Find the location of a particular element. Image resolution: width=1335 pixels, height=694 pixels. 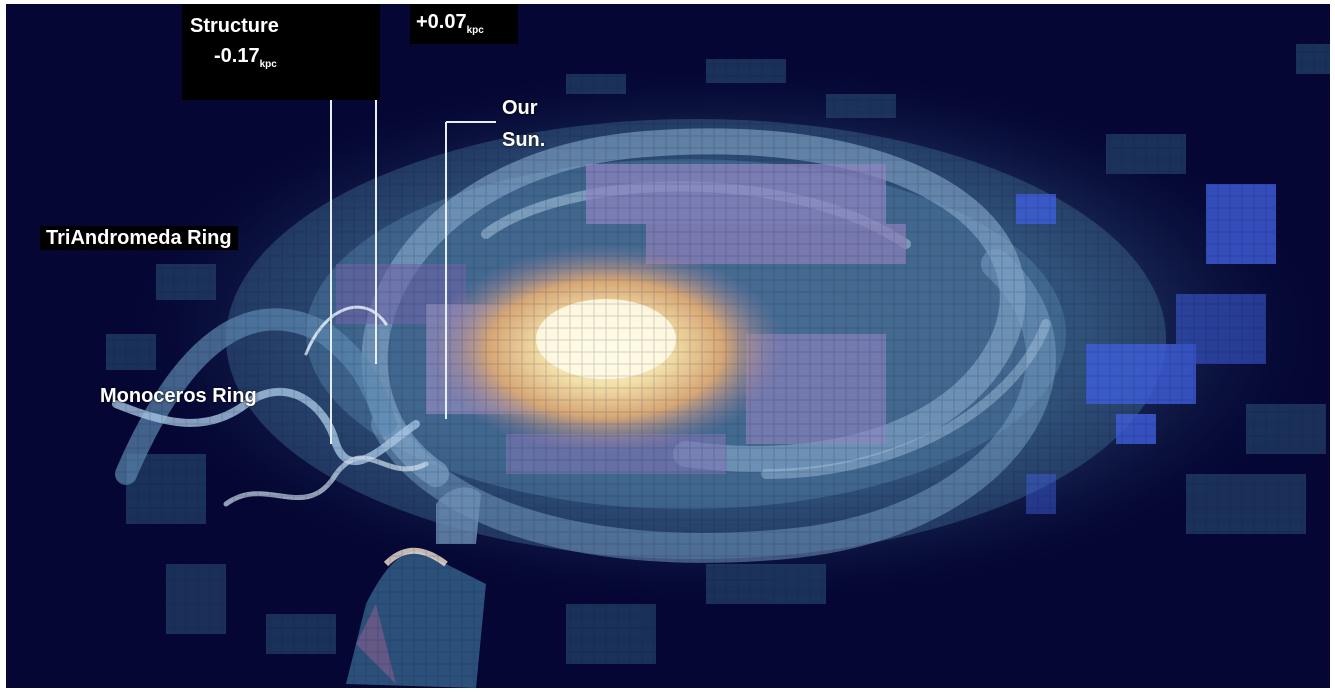

triandromeda-ring-label: TriAndromeda Ring is located at coordinates (139, 238).